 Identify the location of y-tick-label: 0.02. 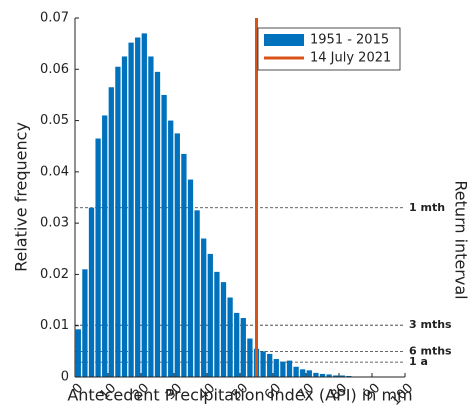
(54, 274).